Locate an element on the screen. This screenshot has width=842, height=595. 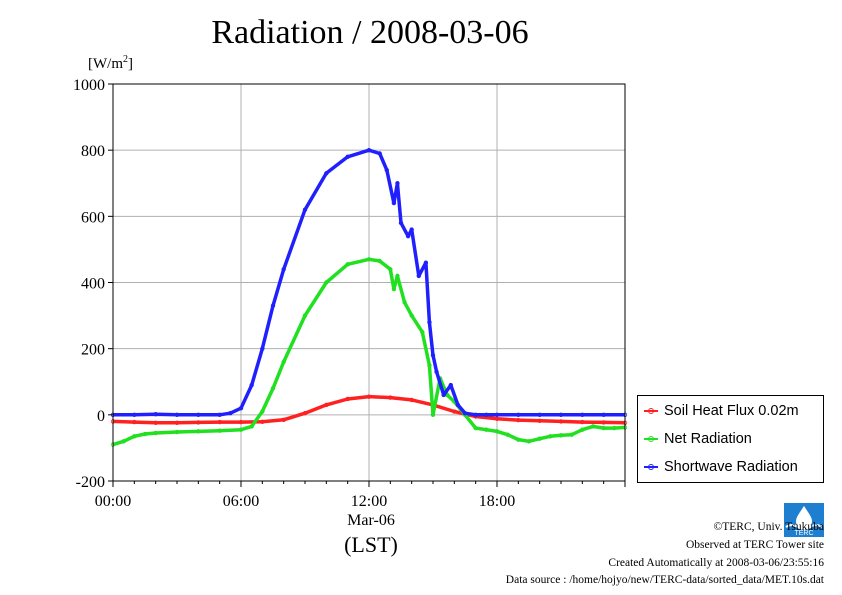
chart-title: Radiation / 2008-03-06 is located at coordinates (370, 32).